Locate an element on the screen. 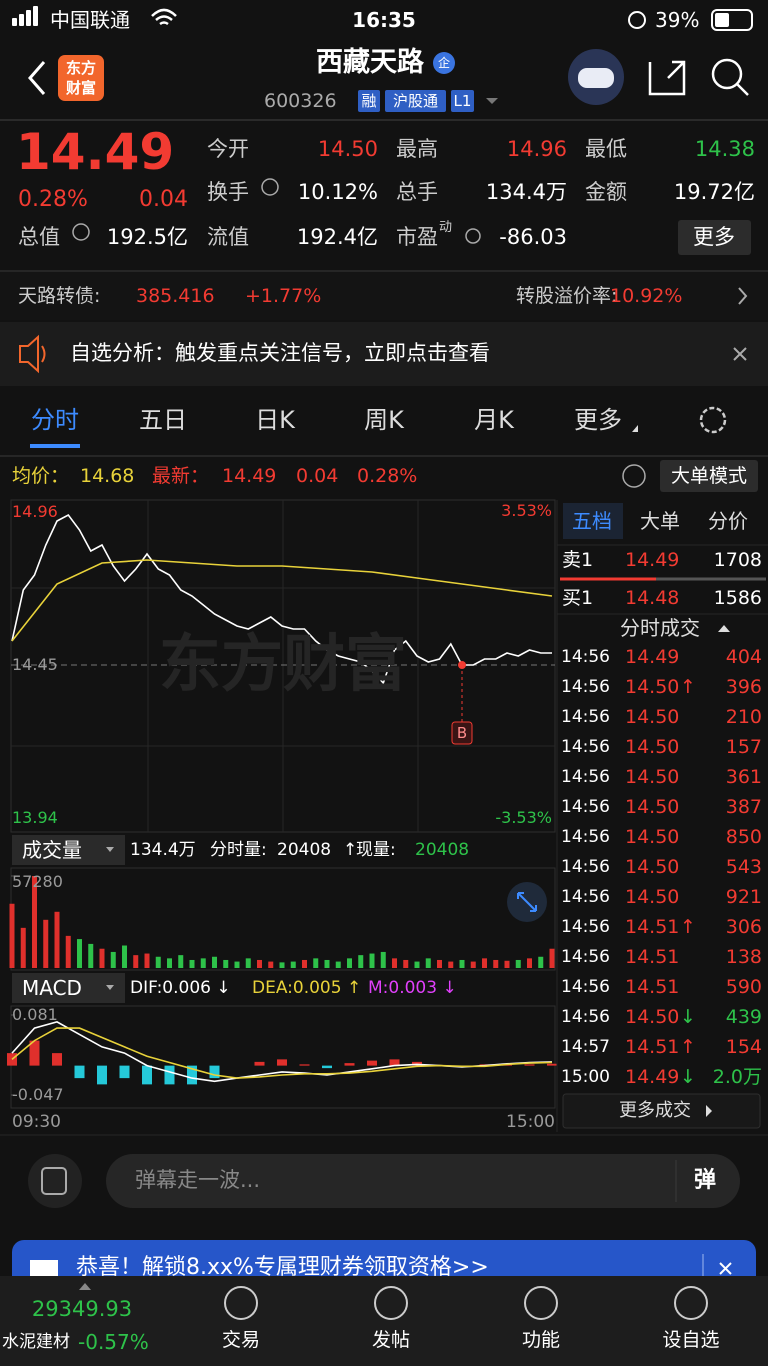 This screenshot has height=1366, width=768. current-volume: 20408 is located at coordinates (442, 849).